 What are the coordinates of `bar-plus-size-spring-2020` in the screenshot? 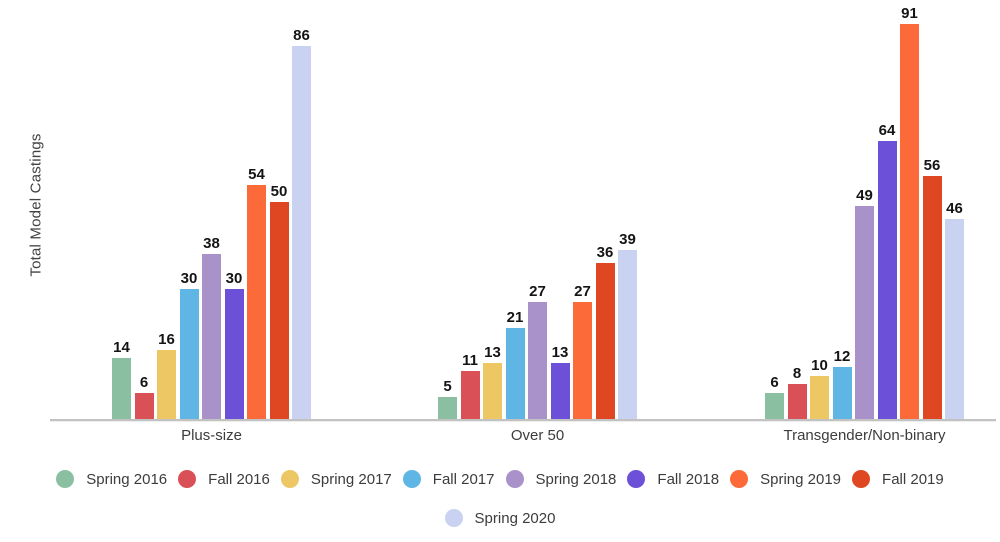 It's located at (301, 232).